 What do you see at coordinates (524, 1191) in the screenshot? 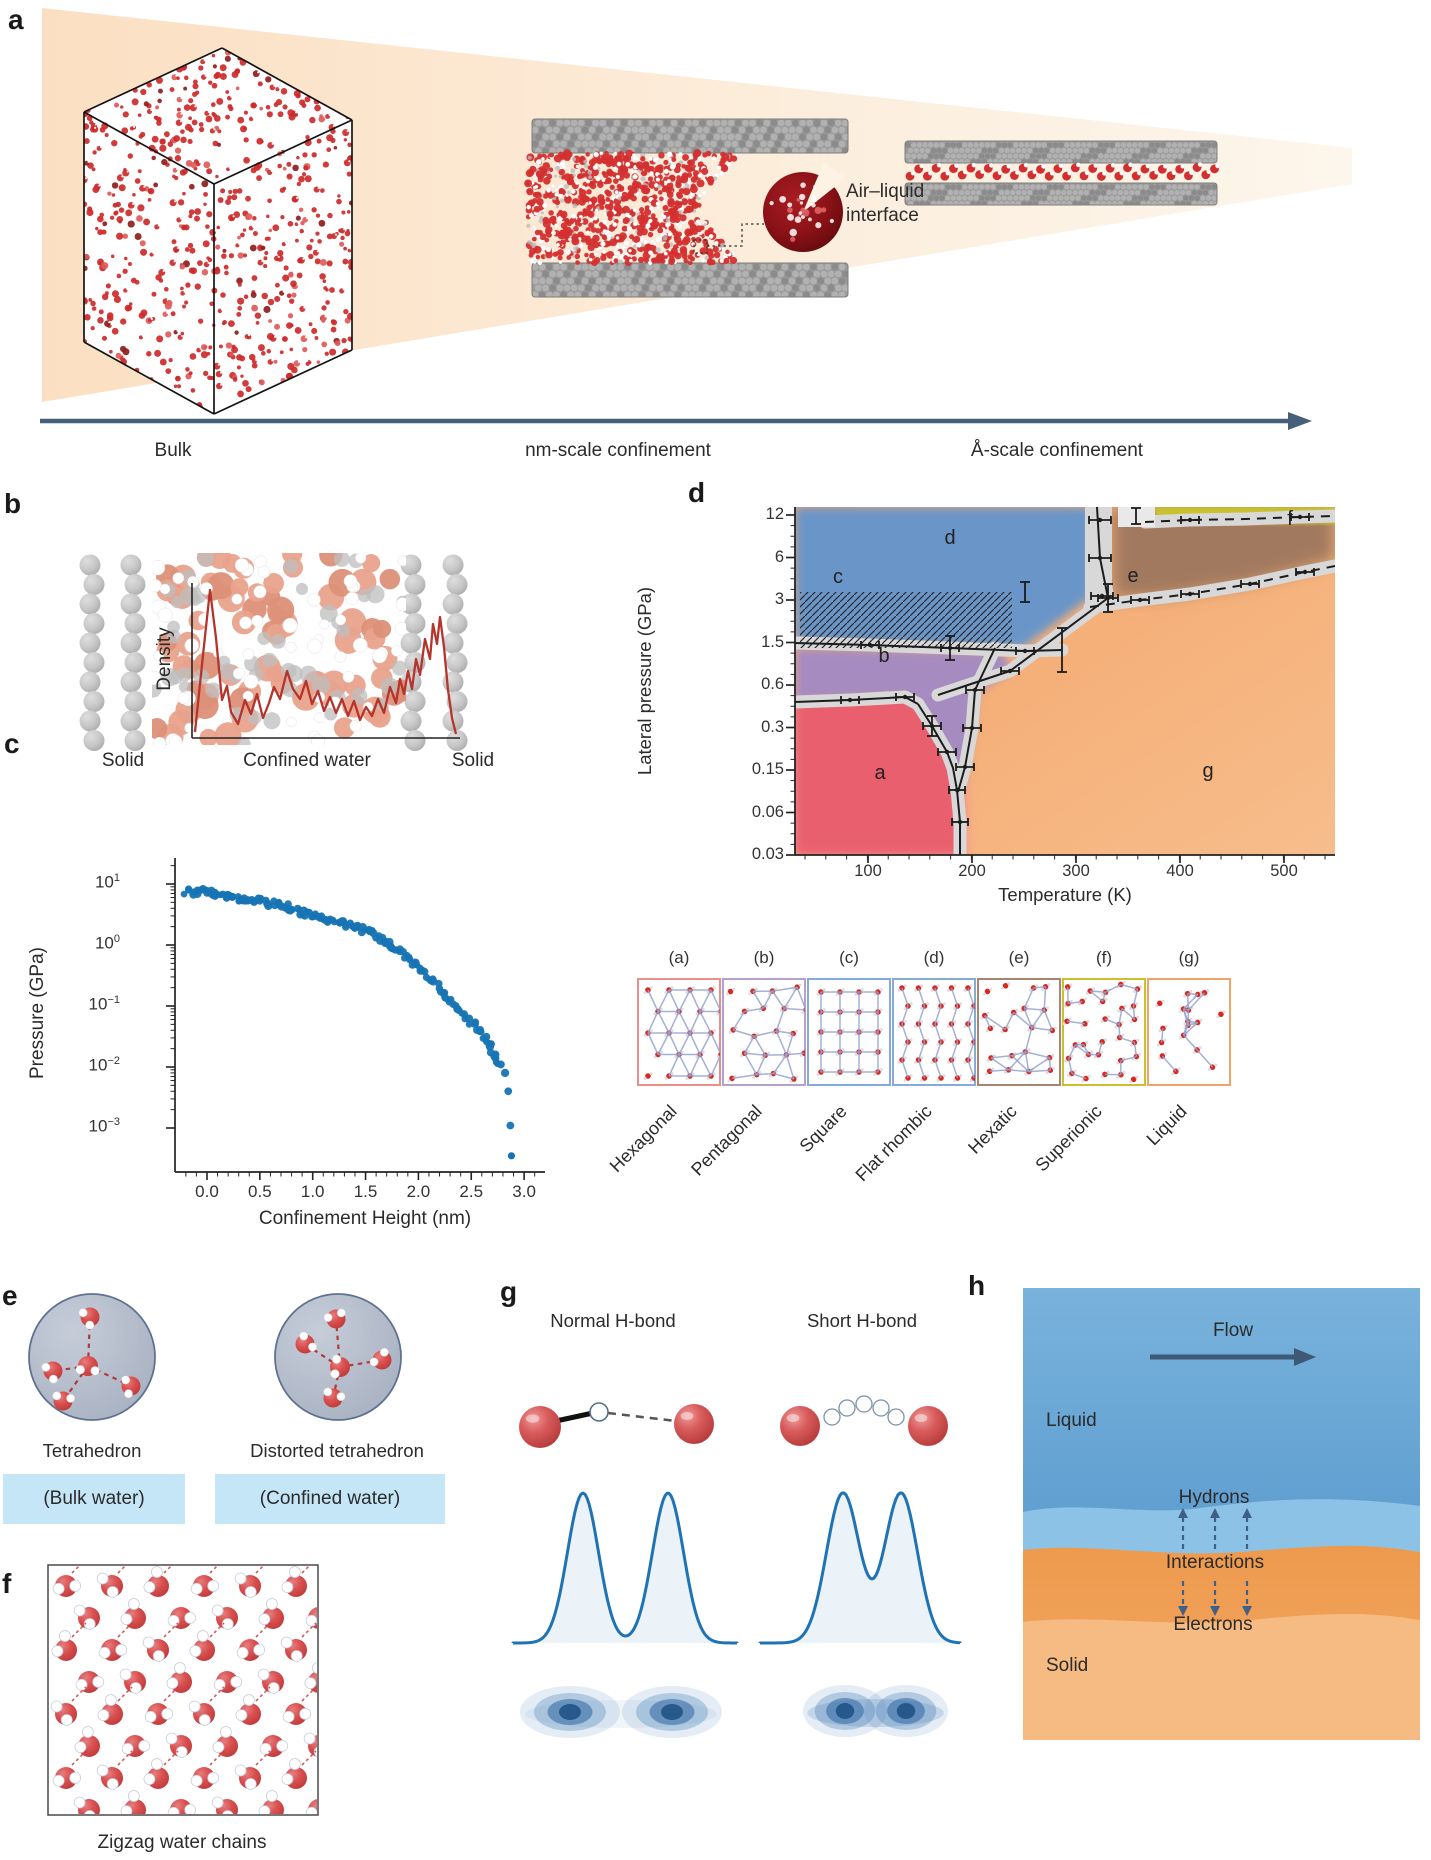
I see `c-xtick-6: 3.0` at bounding box center [524, 1191].